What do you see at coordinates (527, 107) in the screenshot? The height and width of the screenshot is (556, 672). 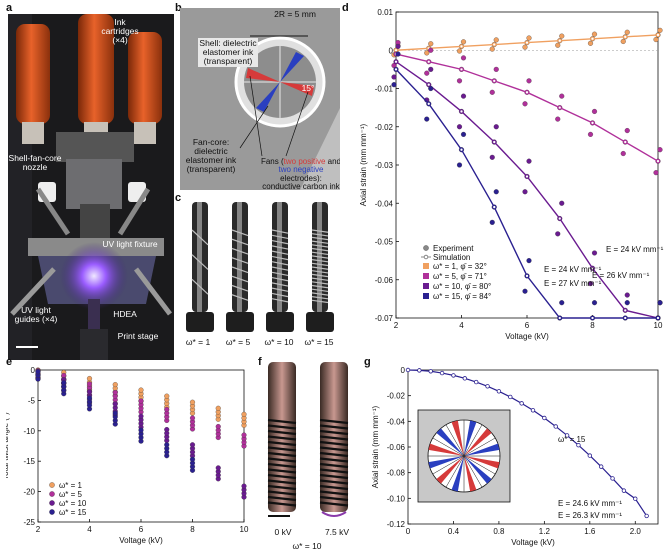 I see `chart-d-sim-line` at bounding box center [527, 107].